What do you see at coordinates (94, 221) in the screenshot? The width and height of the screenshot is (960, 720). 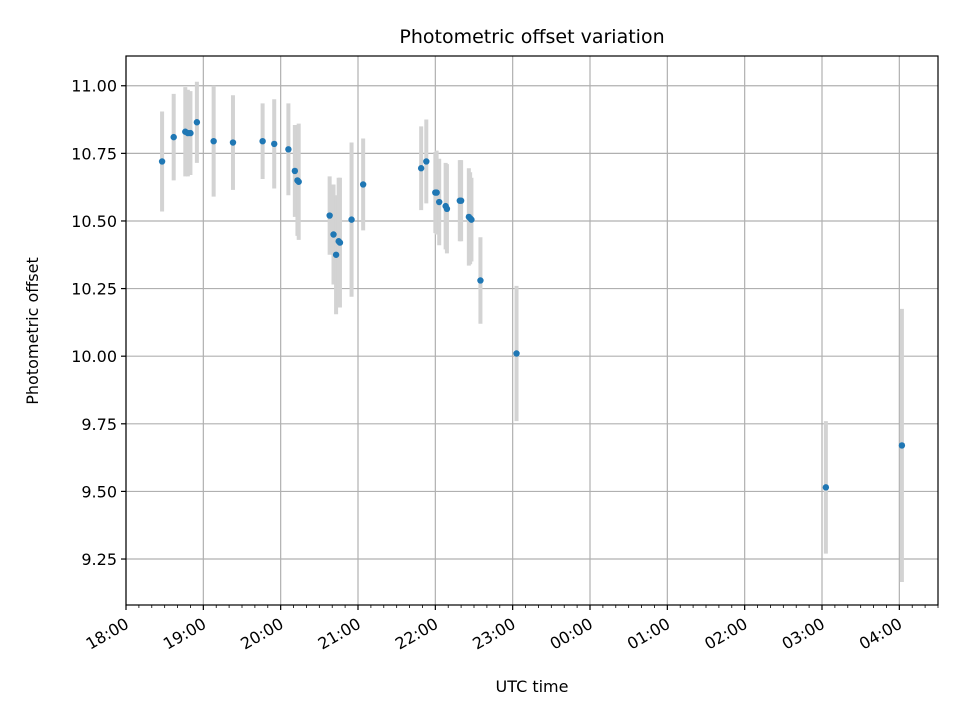 I see `y-tick-label: 10.50` at bounding box center [94, 221].